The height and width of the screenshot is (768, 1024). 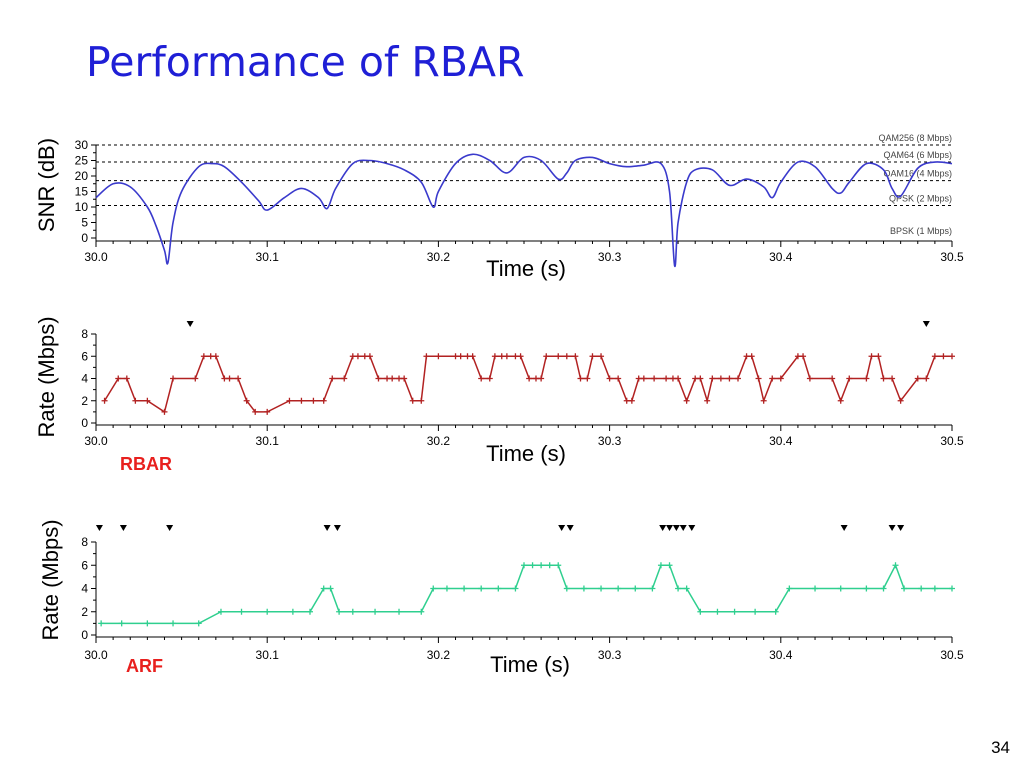 What do you see at coordinates (84, 423) in the screenshot?
I see `rbar-y-tick-label: 0` at bounding box center [84, 423].